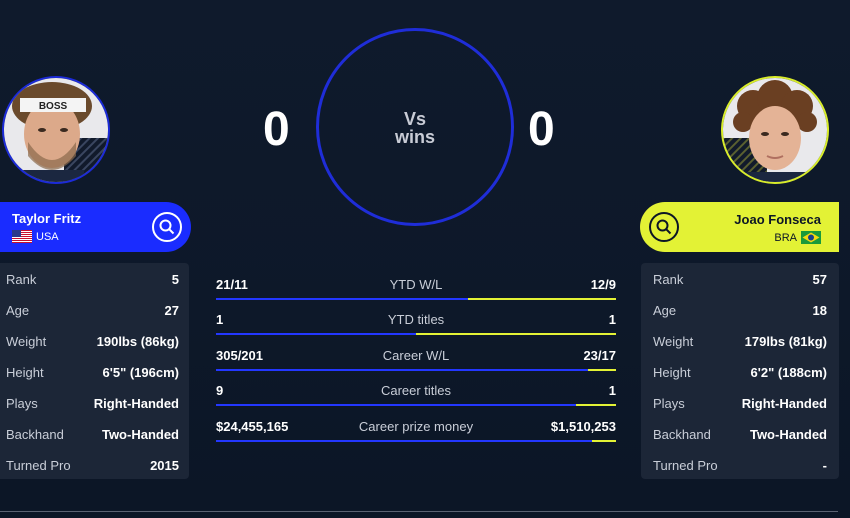 The height and width of the screenshot is (518, 850). What do you see at coordinates (171, 310) in the screenshot?
I see `stat-value: 27` at bounding box center [171, 310].